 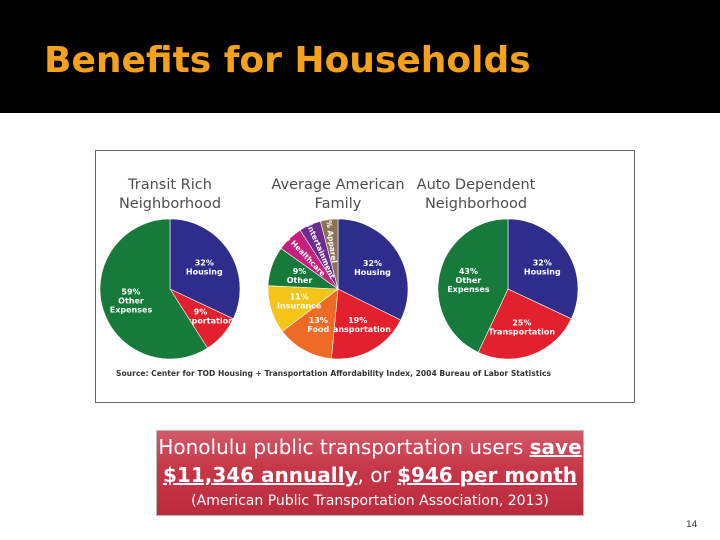 What do you see at coordinates (329, 254) in the screenshot?
I see `pie-slice-apparel` at bounding box center [329, 254].